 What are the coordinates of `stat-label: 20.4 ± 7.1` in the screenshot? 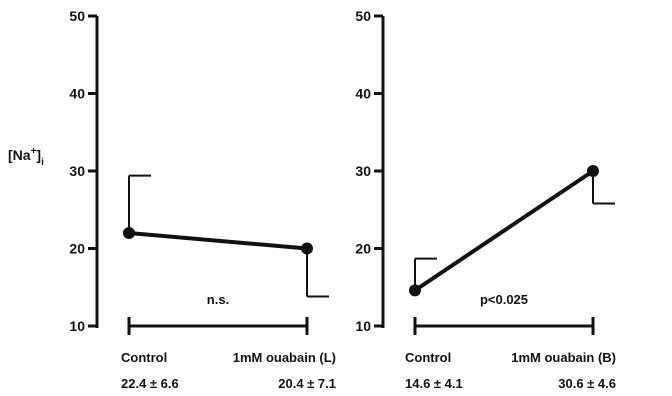 It's located at (307, 383).